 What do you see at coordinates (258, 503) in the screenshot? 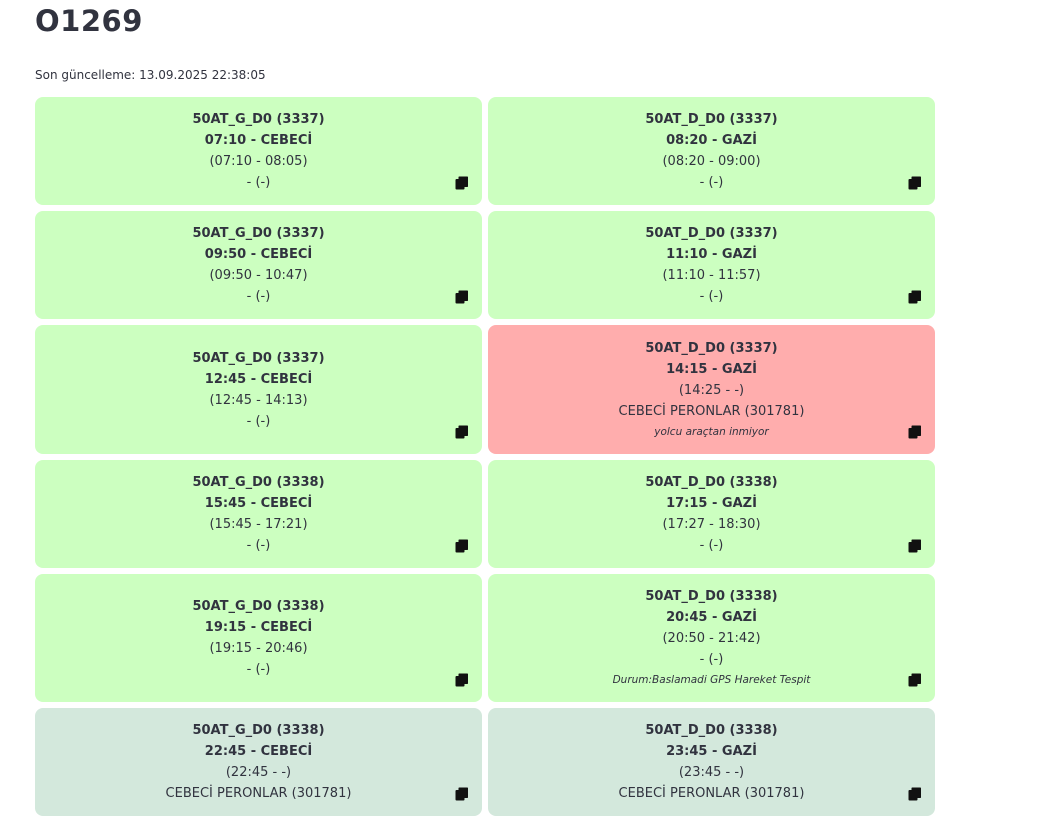
I see `trip-departure: 15:45 - CEBECİ` at bounding box center [258, 503].